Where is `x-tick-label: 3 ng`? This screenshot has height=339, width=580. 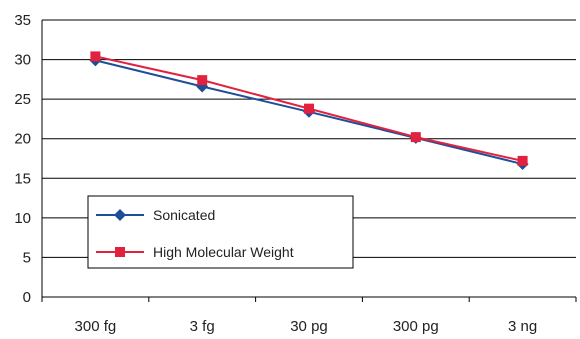
x-tick-label: 3 ng is located at coordinates (522, 326).